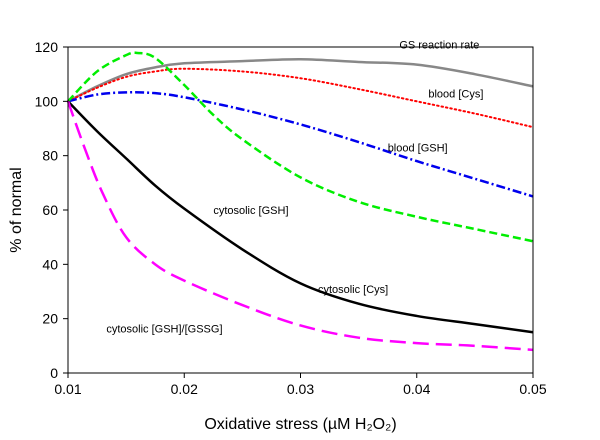  Describe the element at coordinates (250, 211) in the screenshot. I see `series-annotation: cytosolic [GSH]` at that location.